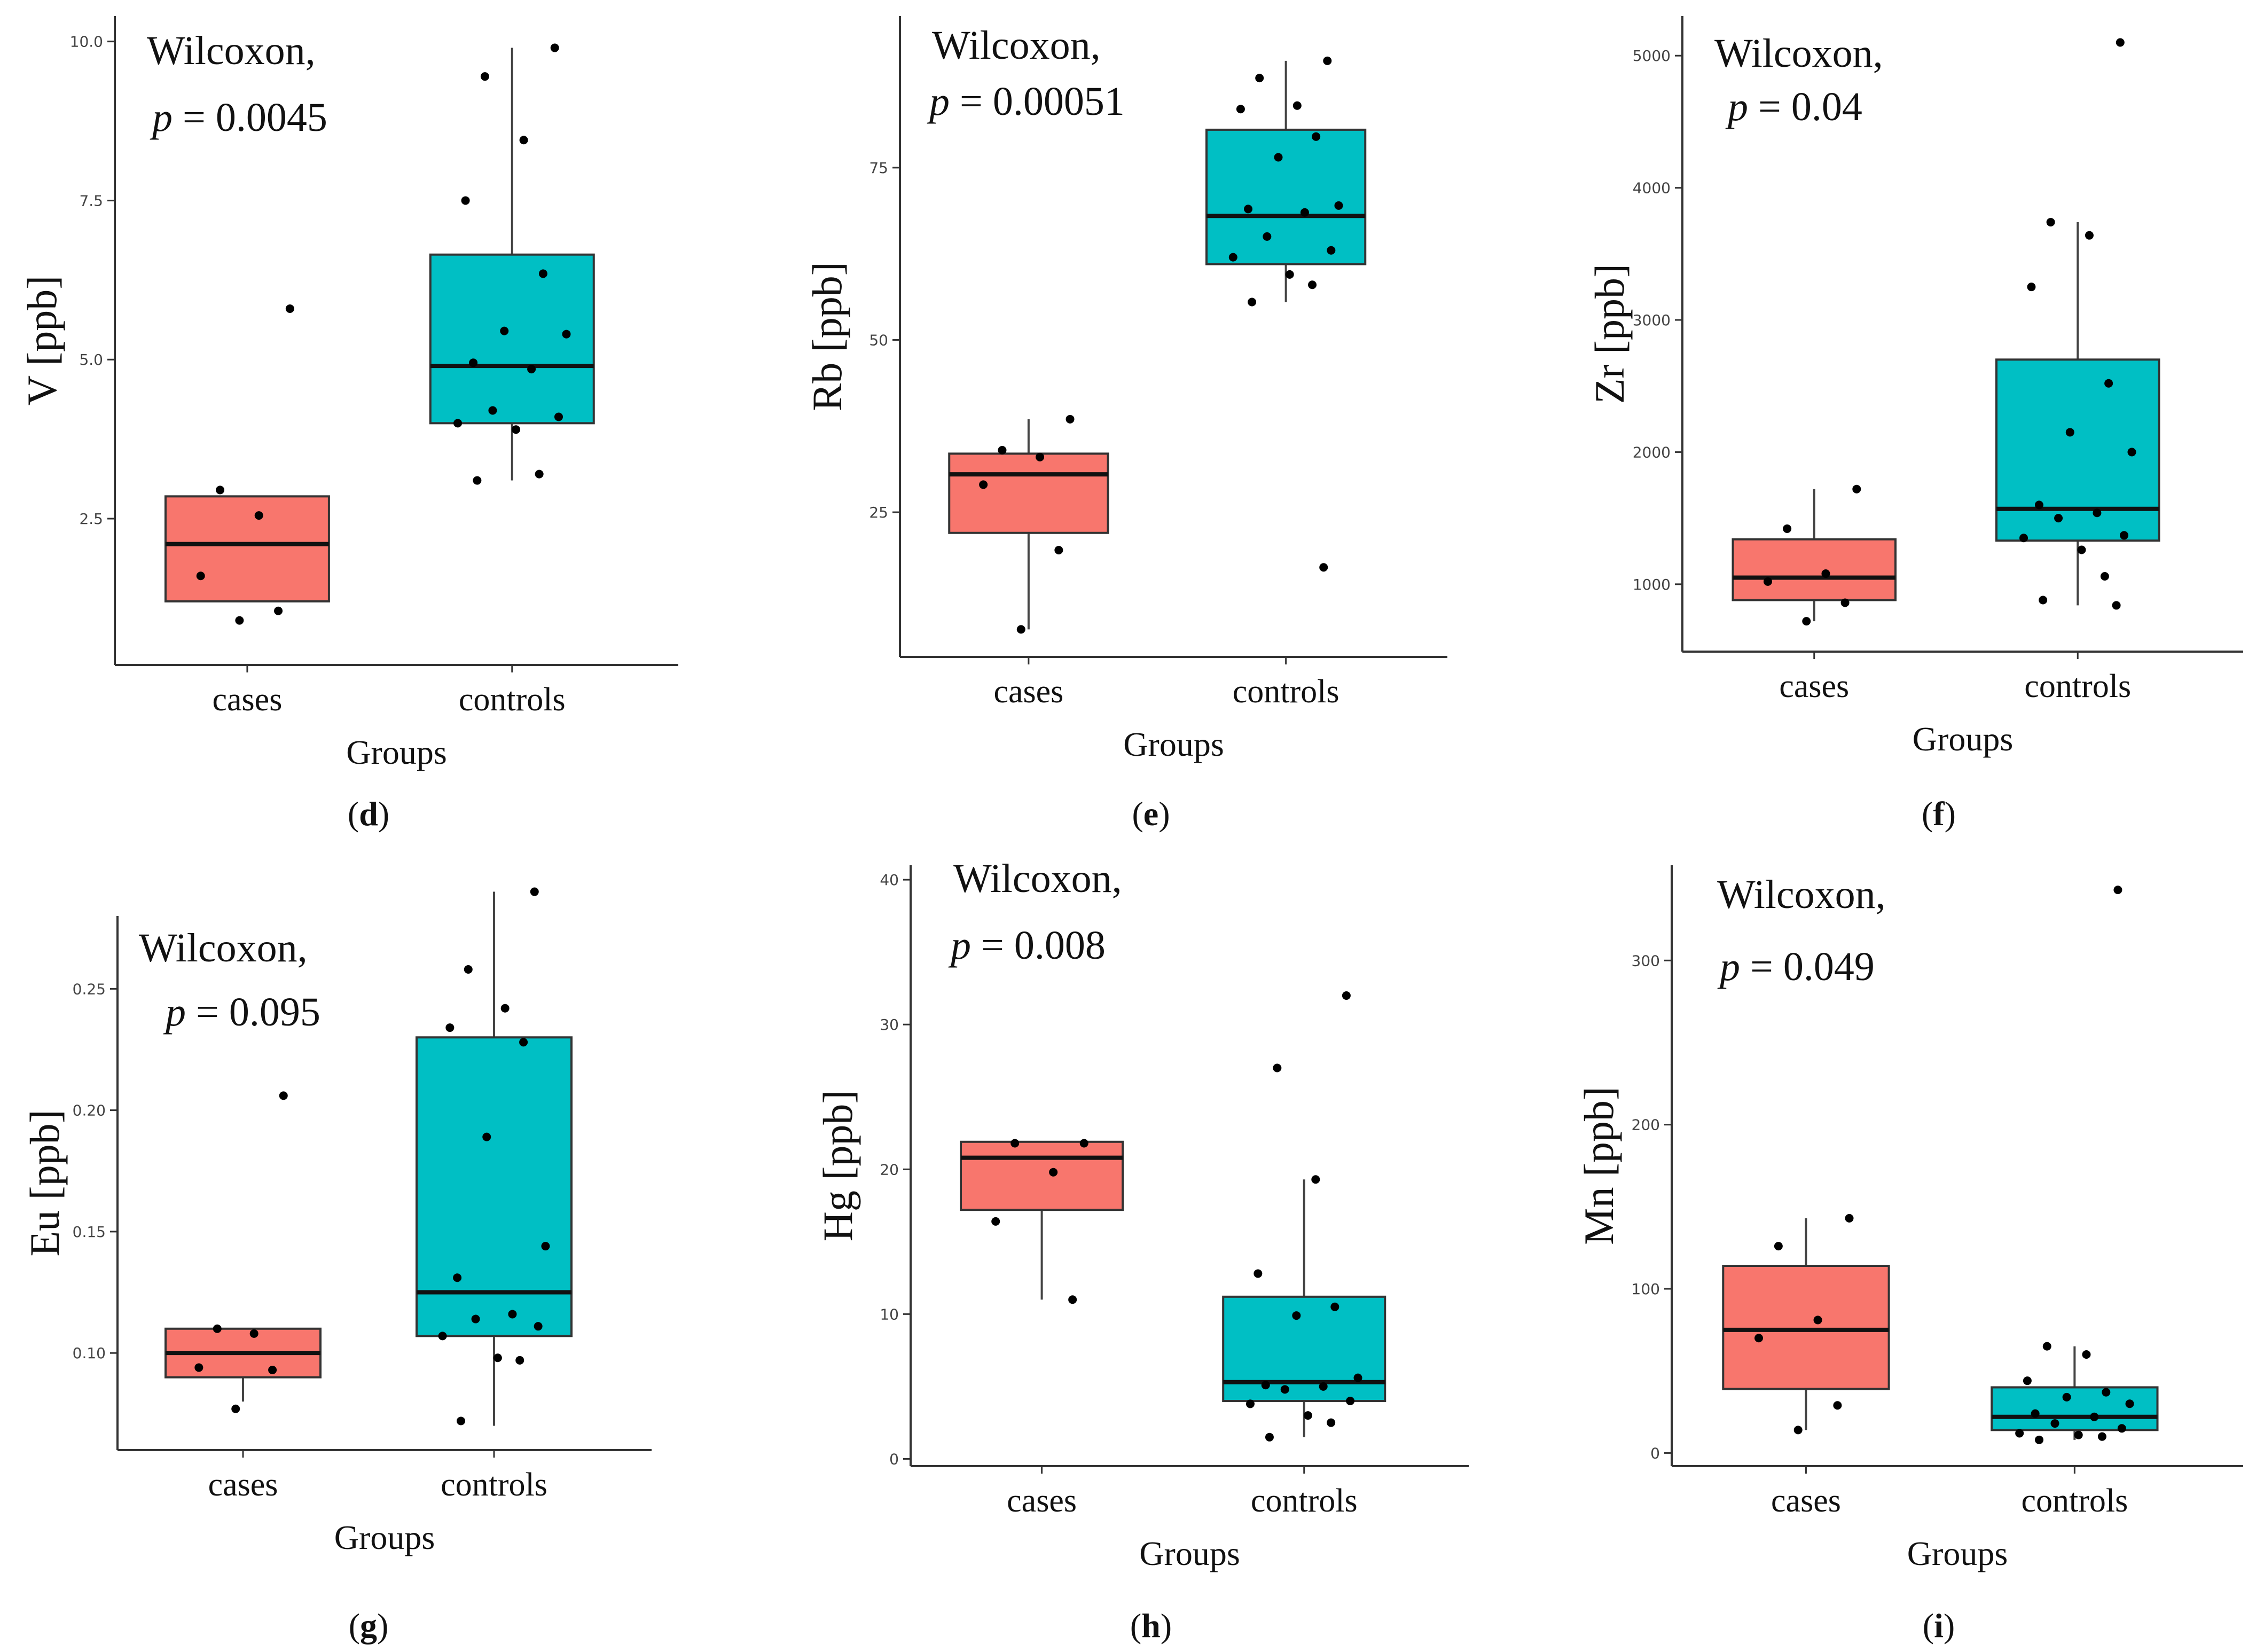 The image size is (2264, 1652). Describe the element at coordinates (837, 1166) in the screenshot. I see `y-axis-title: Hg [ppb]` at that location.